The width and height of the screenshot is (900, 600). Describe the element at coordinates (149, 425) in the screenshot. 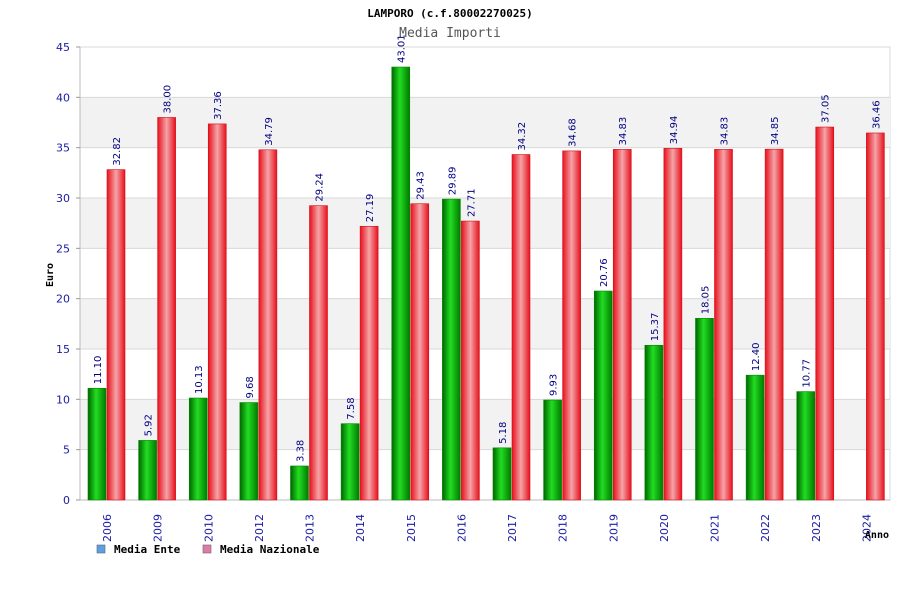

I see `bar-value-label: 5.92` at that location.